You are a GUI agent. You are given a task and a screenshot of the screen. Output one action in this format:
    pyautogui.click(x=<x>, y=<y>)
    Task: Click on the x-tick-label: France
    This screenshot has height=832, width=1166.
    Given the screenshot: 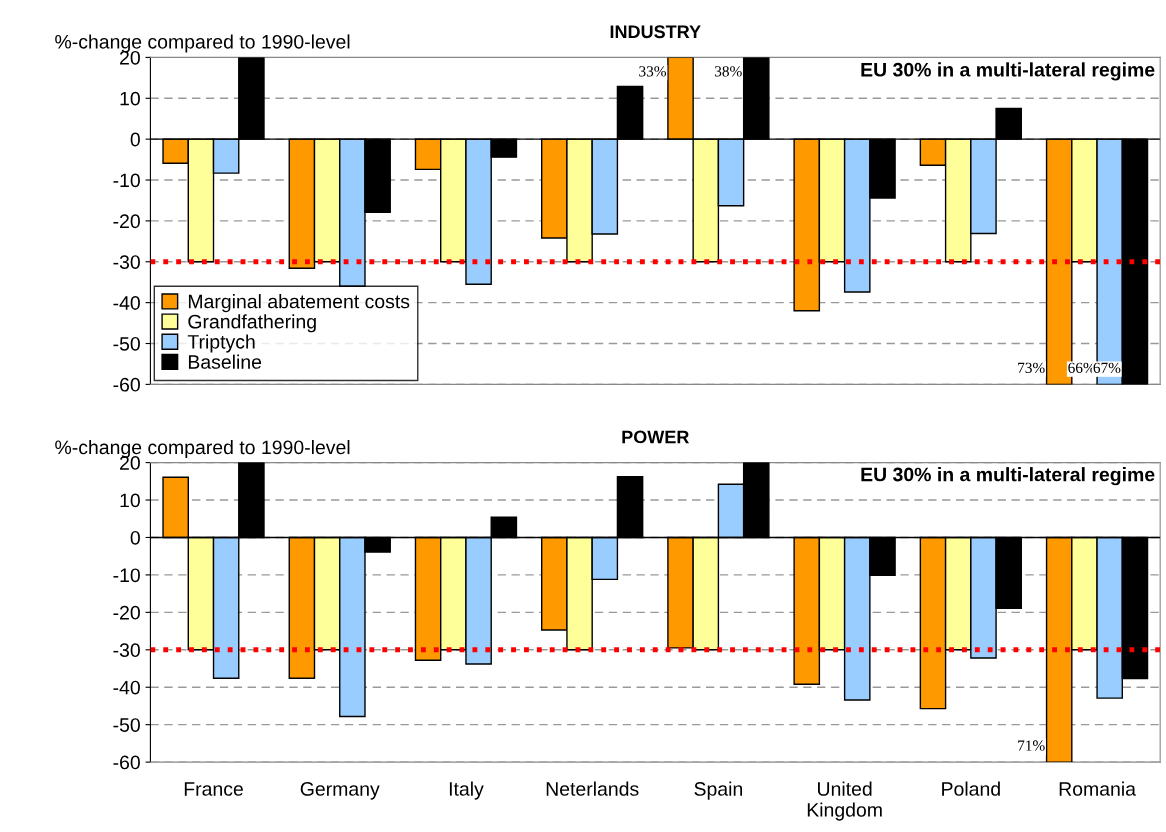 What is the action you would take?
    pyautogui.click(x=213, y=789)
    